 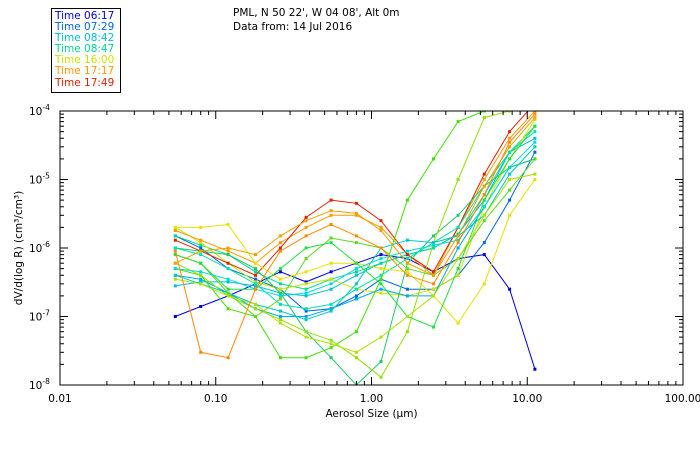 What do you see at coordinates (85, 16) in the screenshot?
I see `legend-item: Time 06:17` at bounding box center [85, 16].